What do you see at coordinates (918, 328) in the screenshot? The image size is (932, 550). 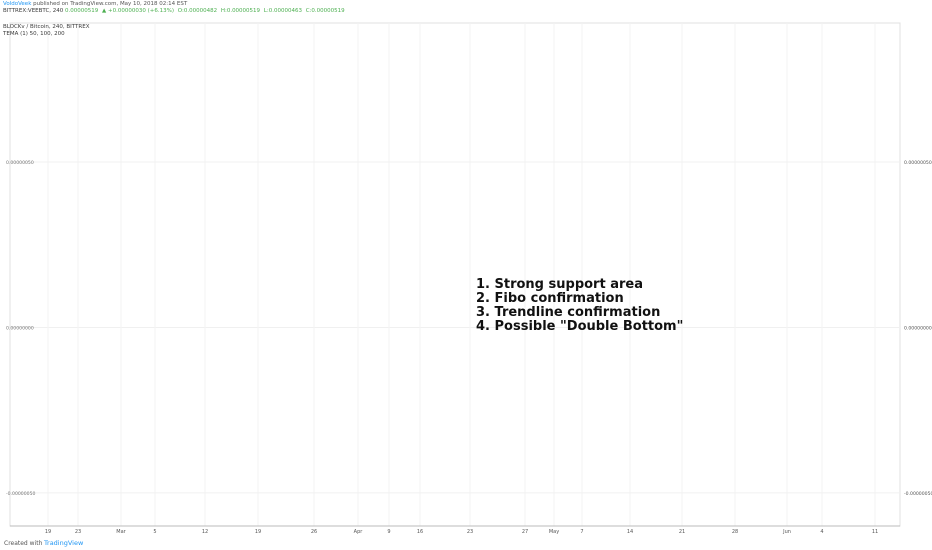 I see `y-tick-label: 0.00000000` at bounding box center [918, 328].